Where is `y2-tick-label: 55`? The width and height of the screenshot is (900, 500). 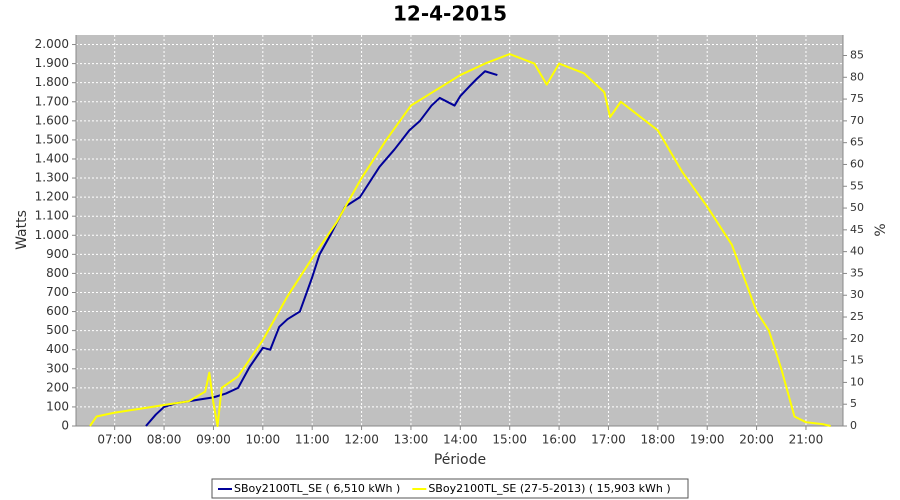 y2-tick-label: 55 is located at coordinates (857, 185).